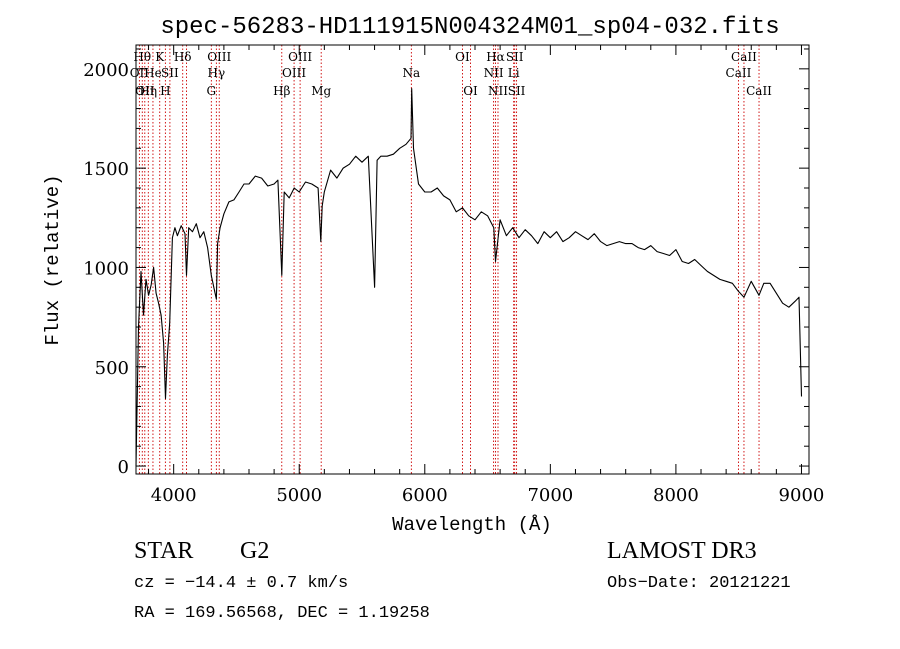 This screenshot has width=900, height=649. What do you see at coordinates (321, 91) in the screenshot?
I see `line-marker-label: Mg` at bounding box center [321, 91].